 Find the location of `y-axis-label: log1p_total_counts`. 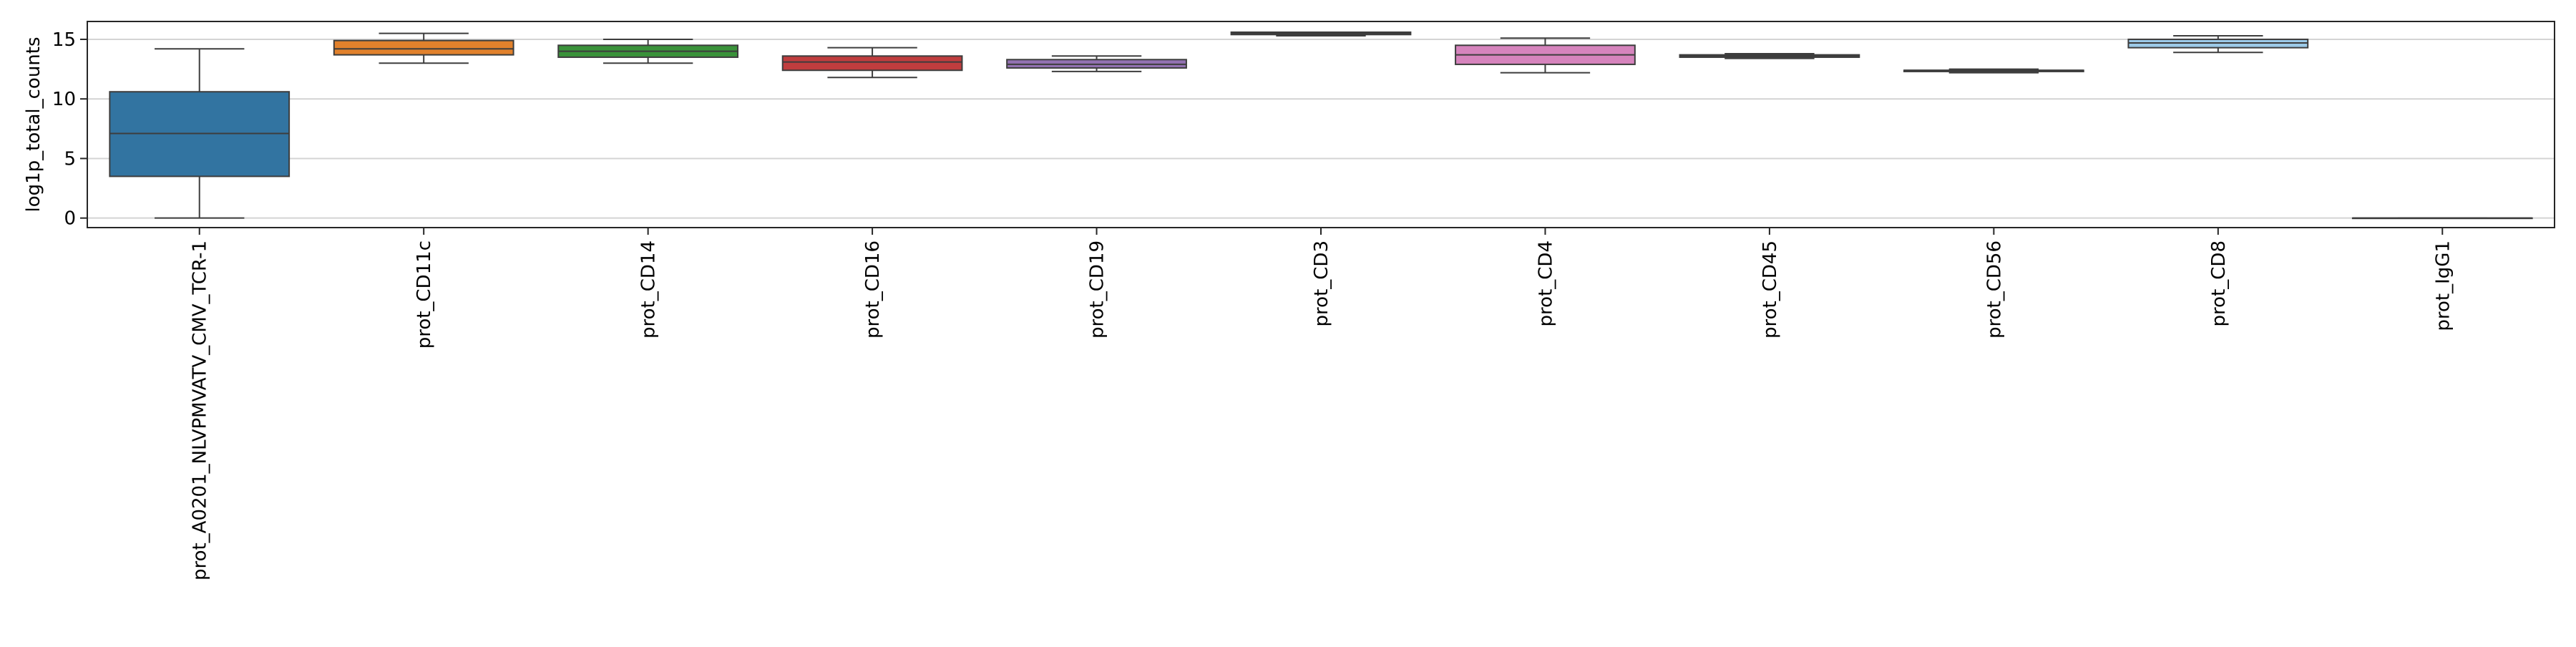

y-axis-label: log1p_total_counts is located at coordinates (33, 124).